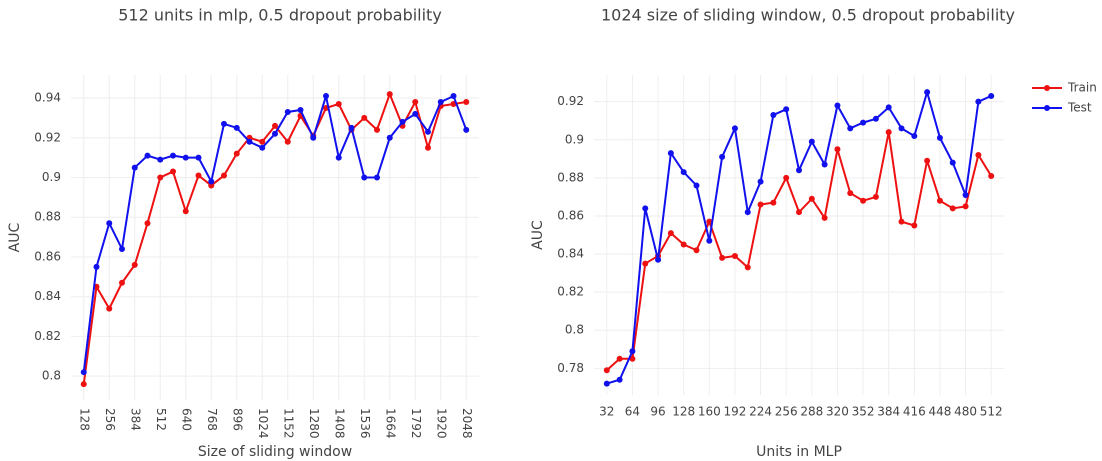  Describe the element at coordinates (212, 419) in the screenshot. I see `x-tick-label: 768` at that location.